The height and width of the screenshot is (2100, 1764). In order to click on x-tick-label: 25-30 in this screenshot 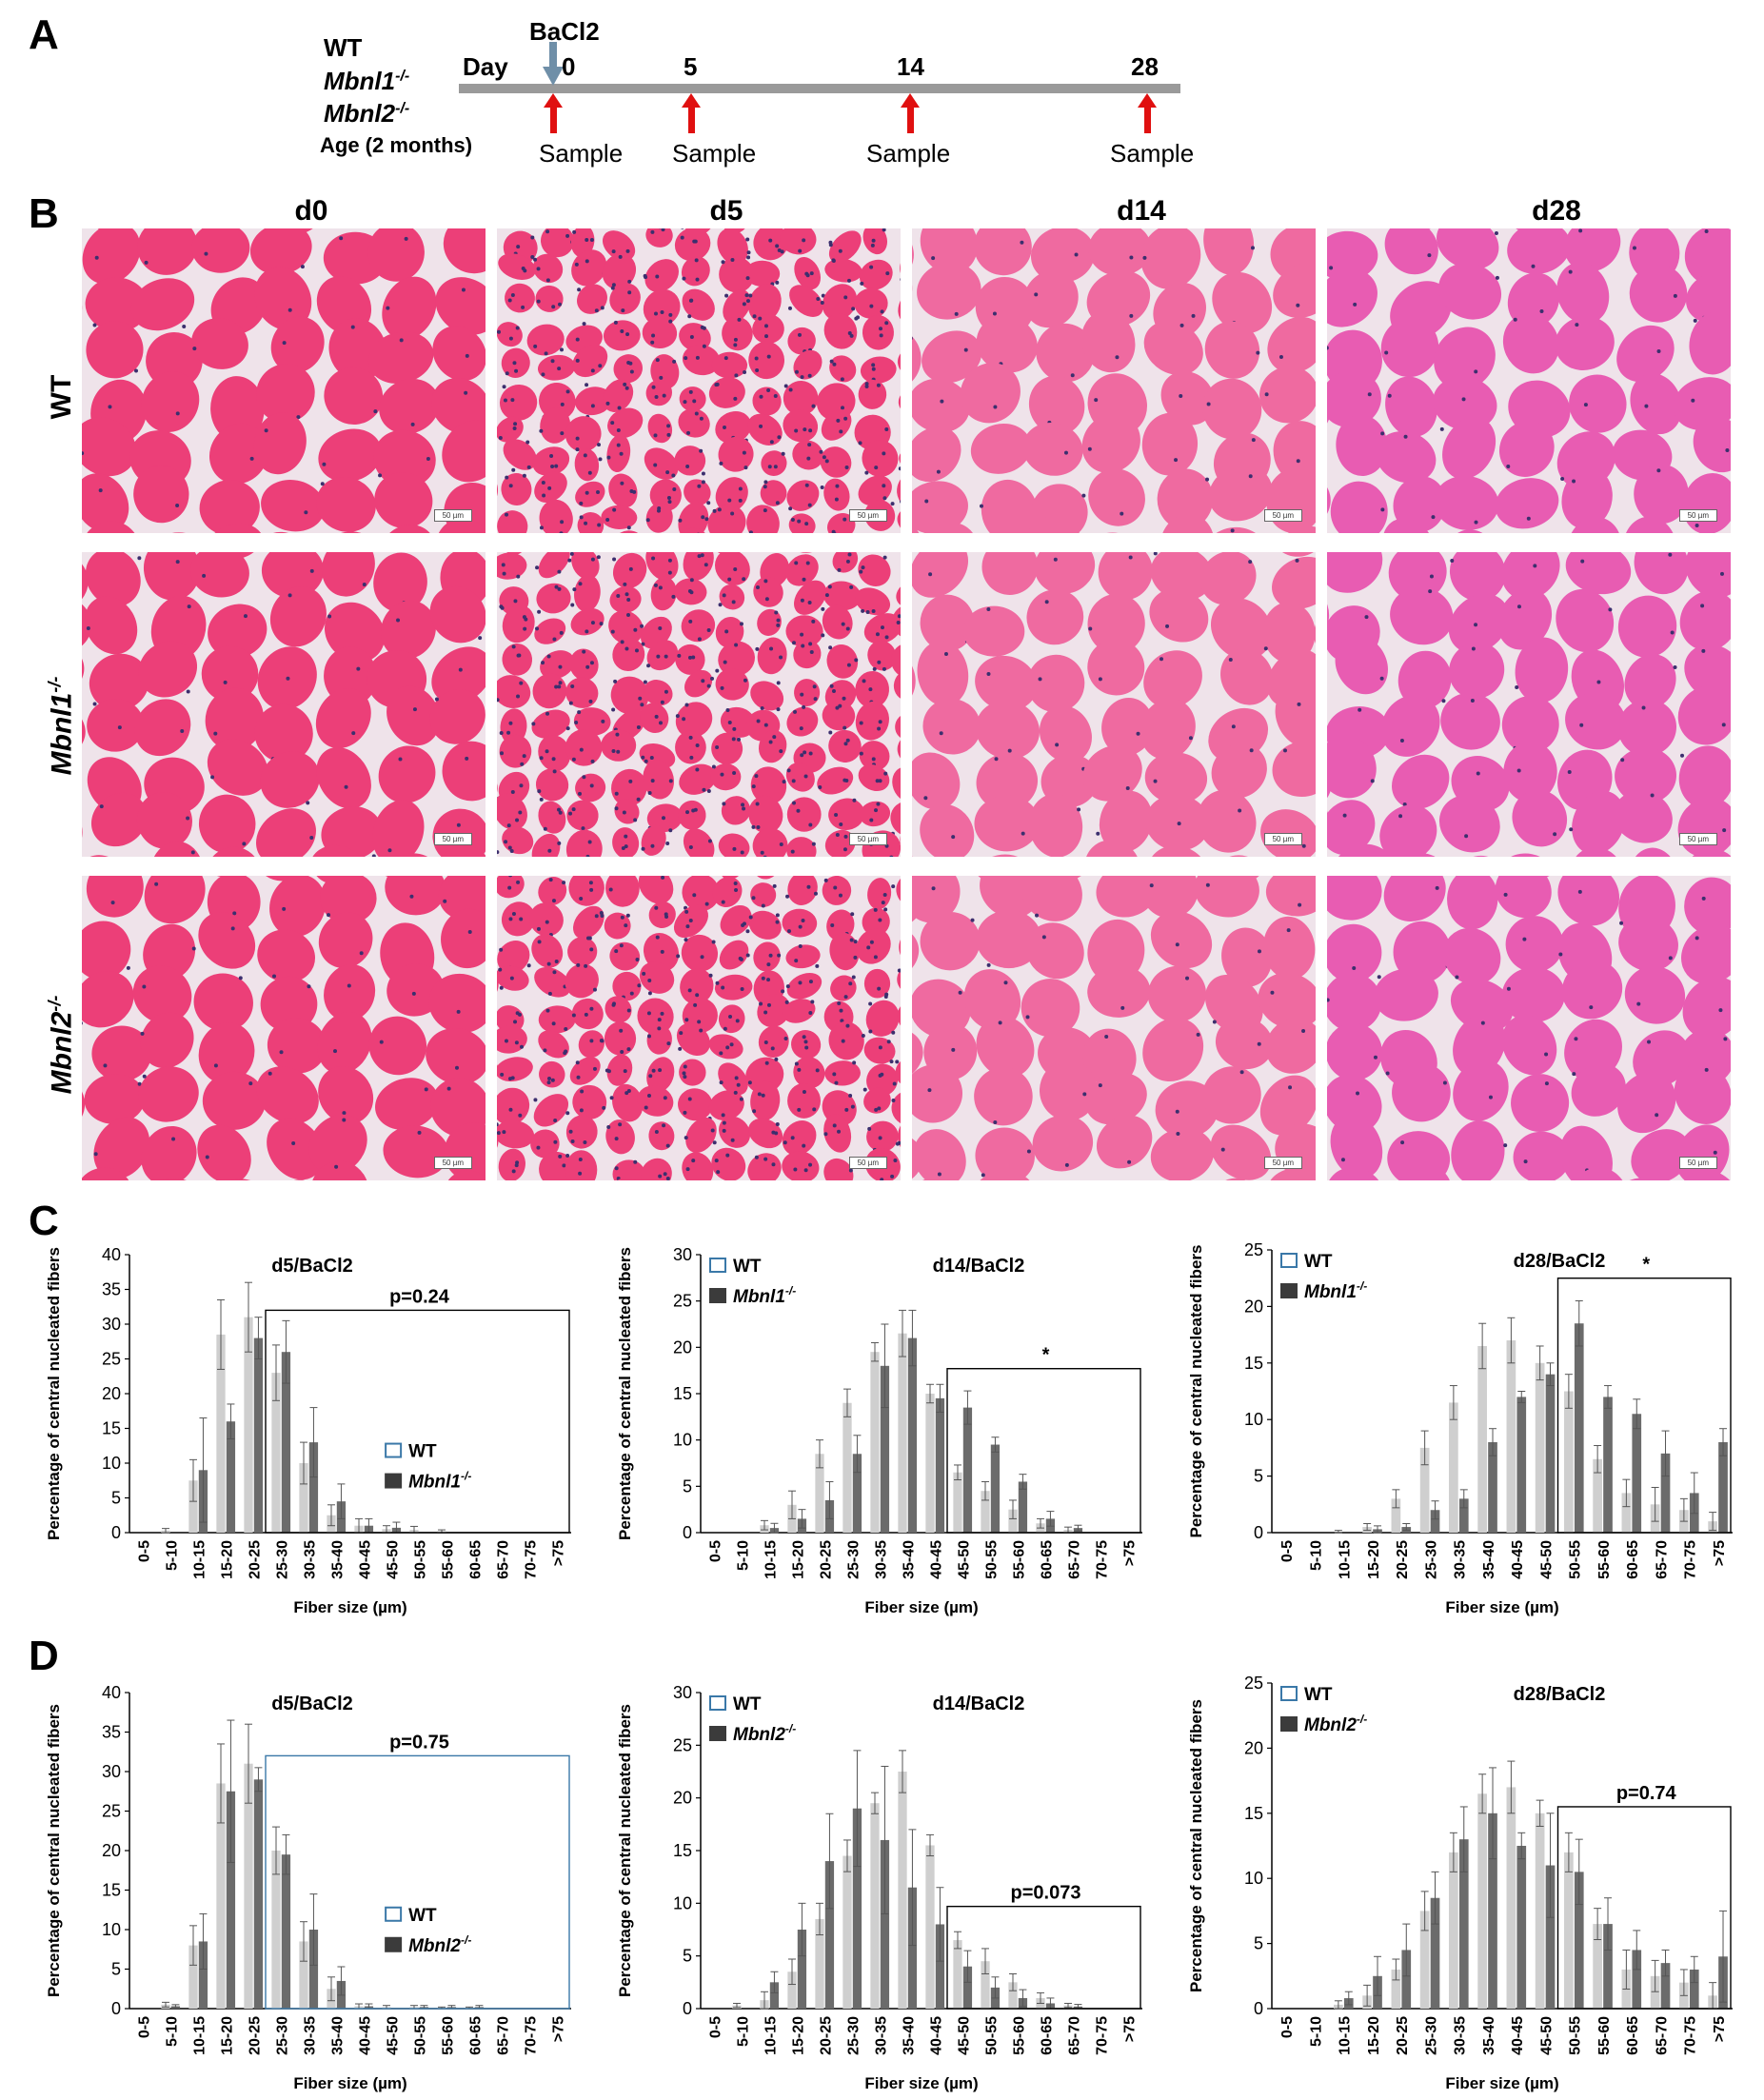, I will do `click(854, 1559)`.